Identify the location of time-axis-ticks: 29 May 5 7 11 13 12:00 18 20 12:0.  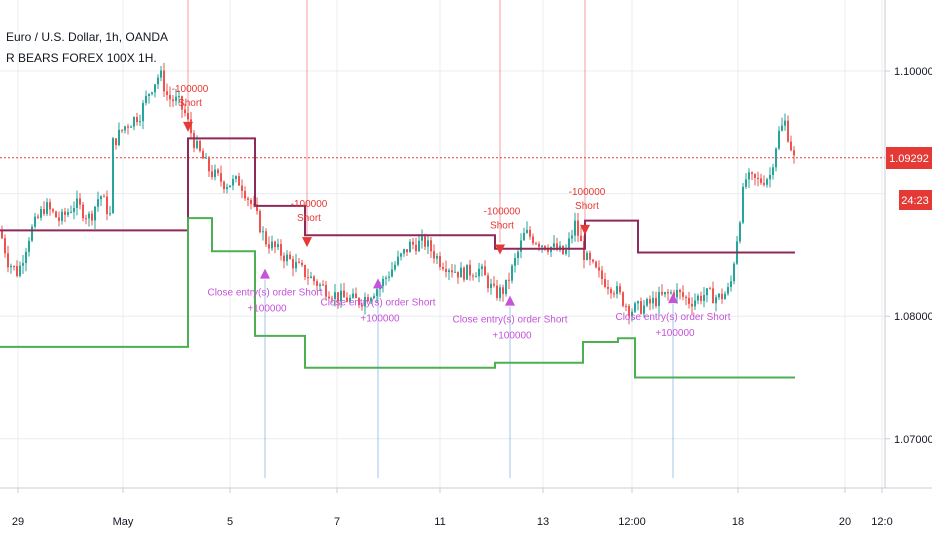
(452, 508).